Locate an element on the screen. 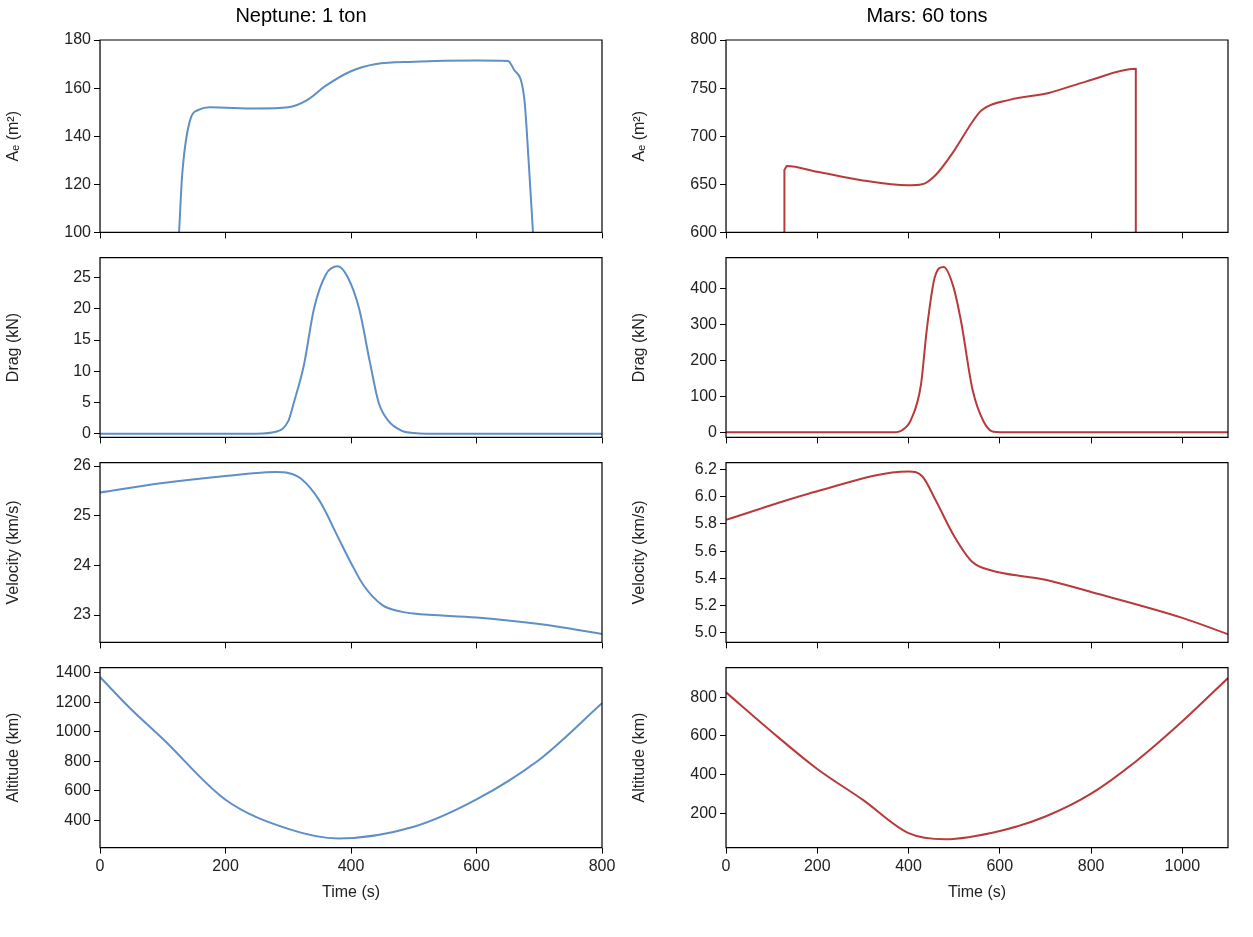 The image size is (1253, 937). x-tick-label: 1000 is located at coordinates (1182, 865).